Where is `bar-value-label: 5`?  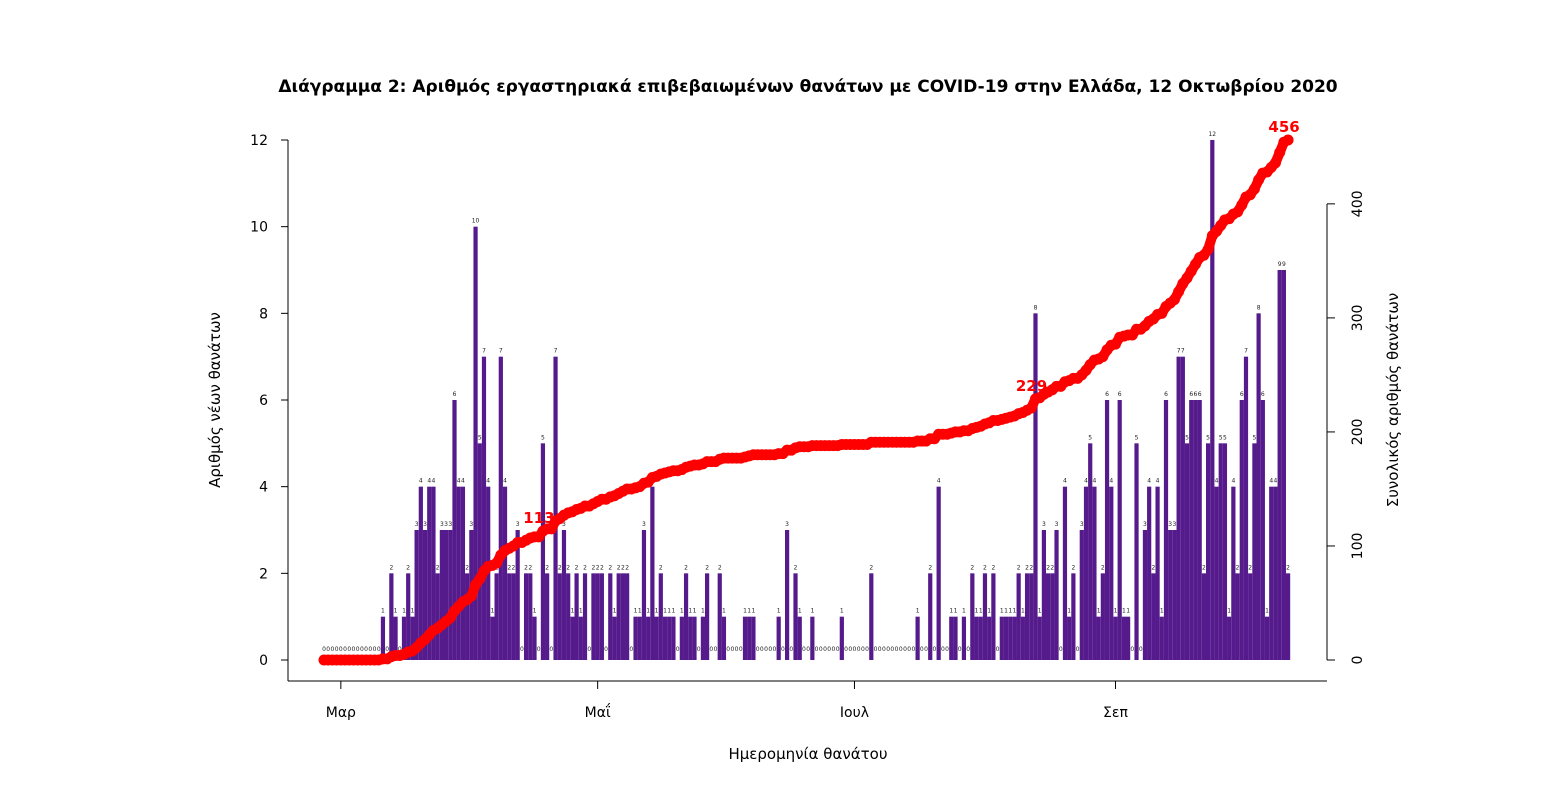
bar-value-label: 5 is located at coordinates (1187, 437).